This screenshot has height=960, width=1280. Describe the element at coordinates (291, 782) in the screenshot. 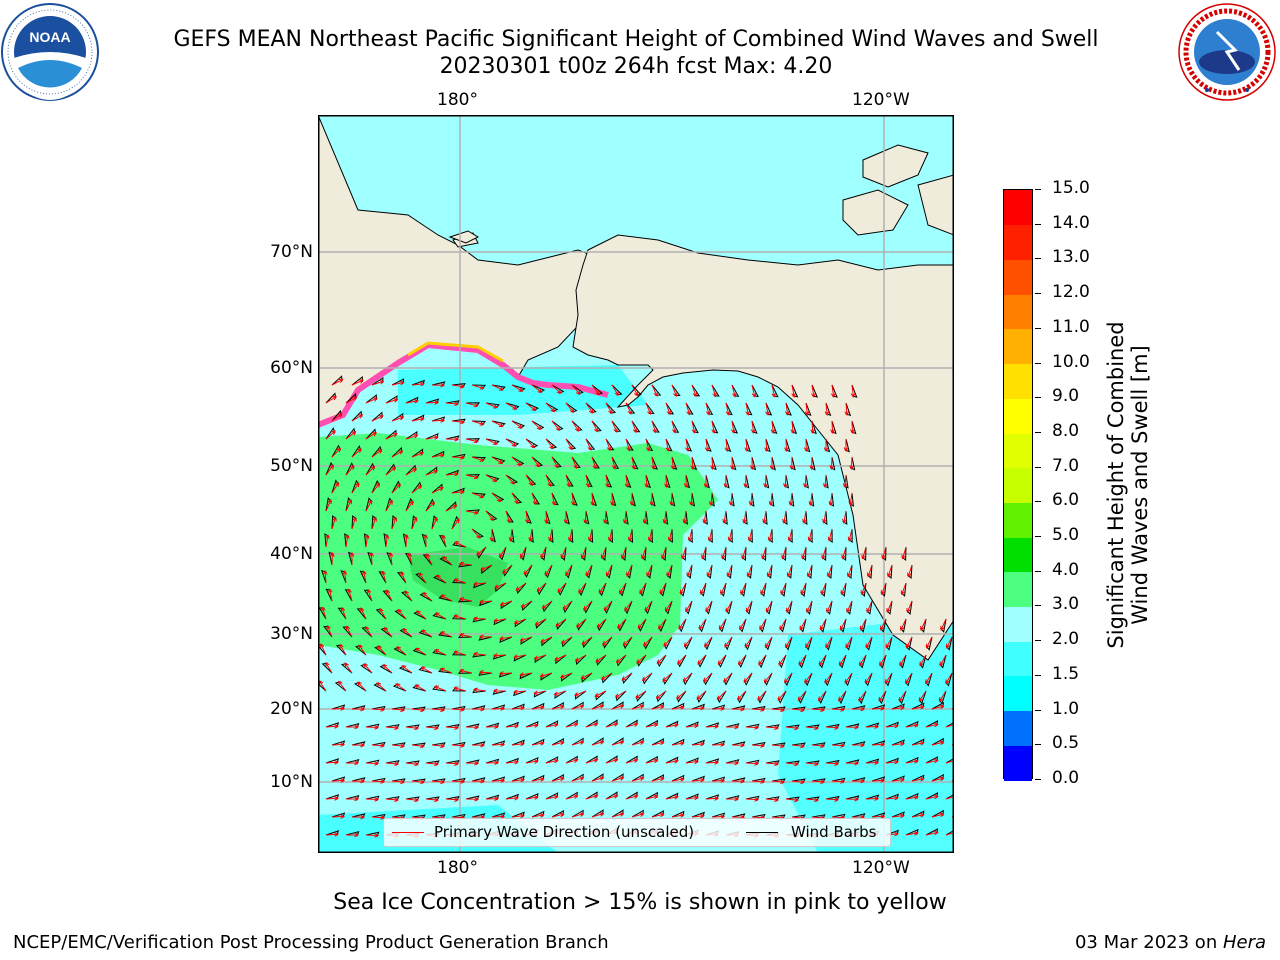

I see `lat-label-10n: 10°N` at that location.